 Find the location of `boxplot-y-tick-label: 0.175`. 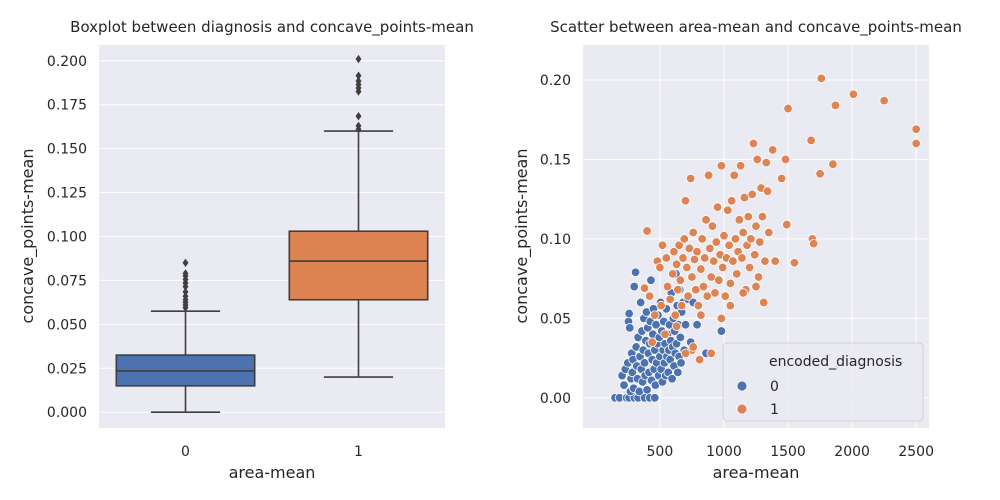

boxplot-y-tick-label: 0.175 is located at coordinates (67, 106).